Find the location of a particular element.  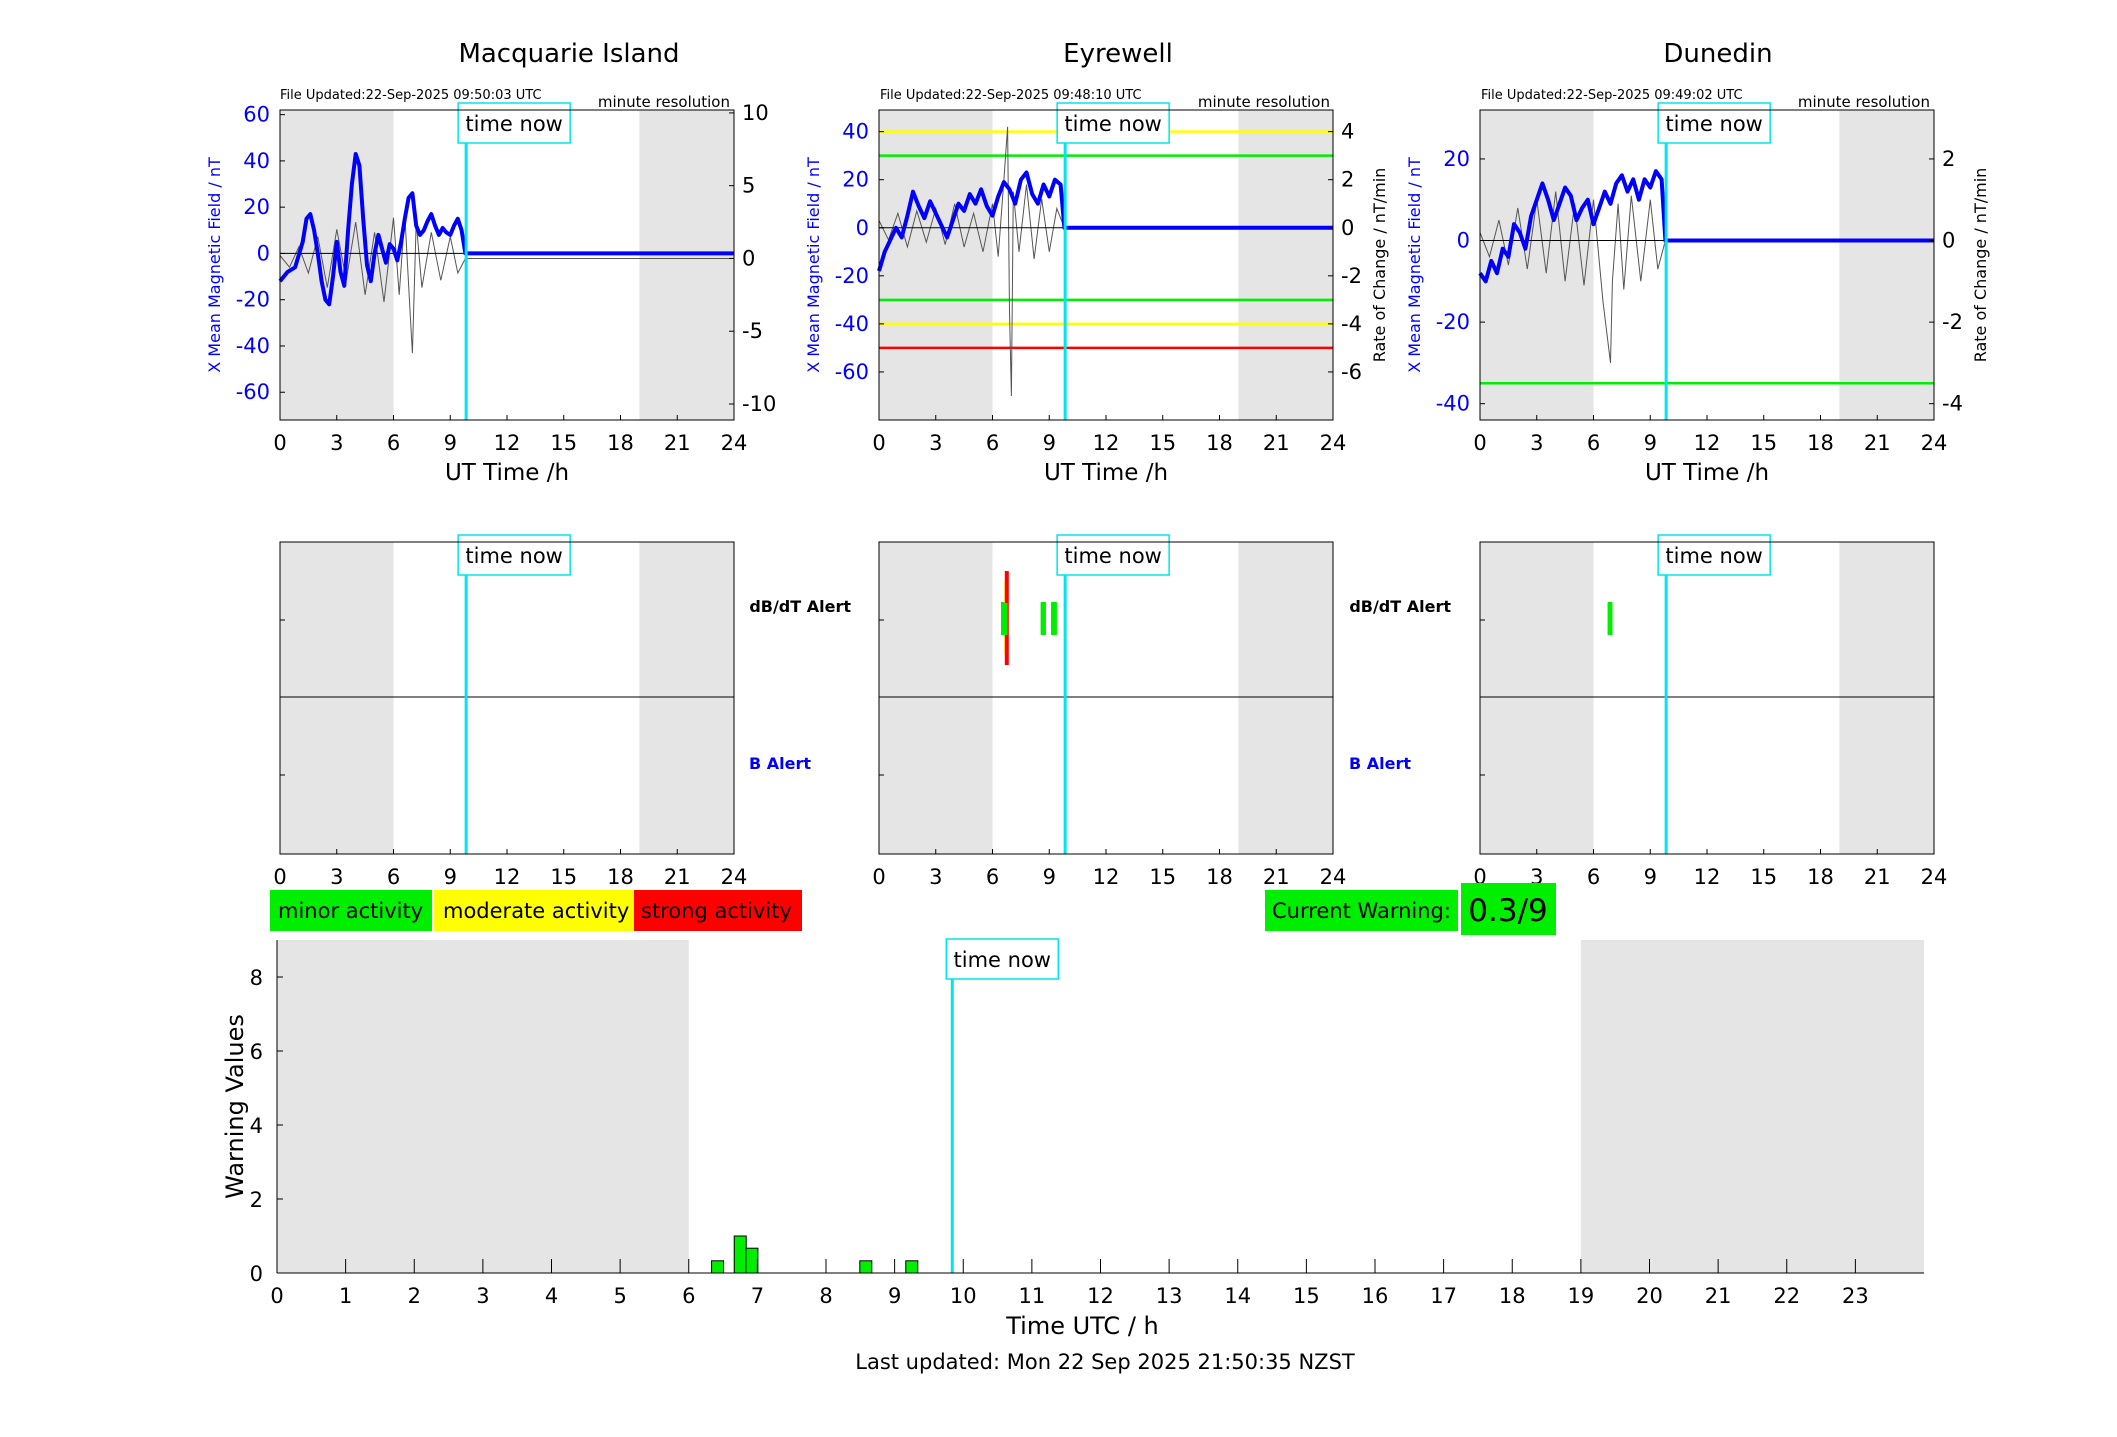

right-y-tick-label: 10 is located at coordinates (755, 113).